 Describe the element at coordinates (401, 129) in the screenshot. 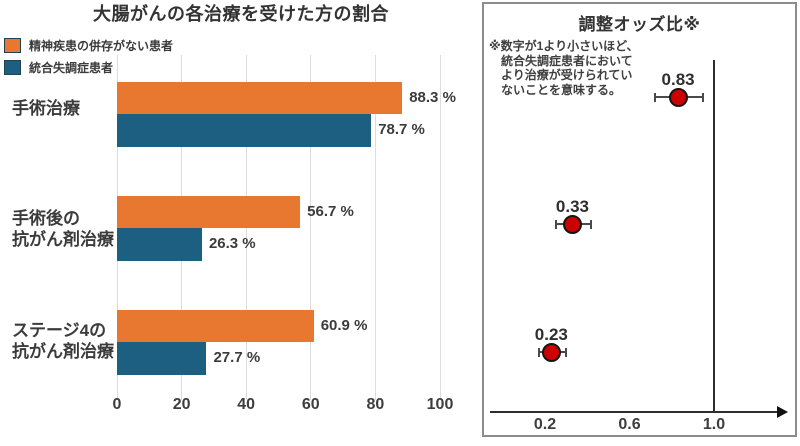

I see `bar-value-label: 78.7 %` at that location.